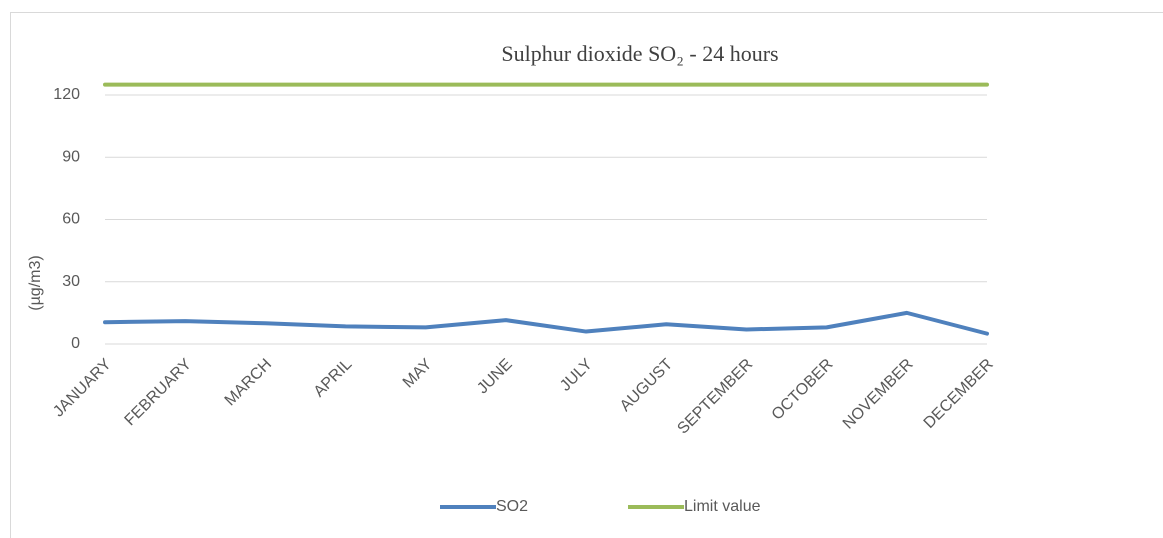  I want to click on y-tick-label: 0, so click(75, 343).